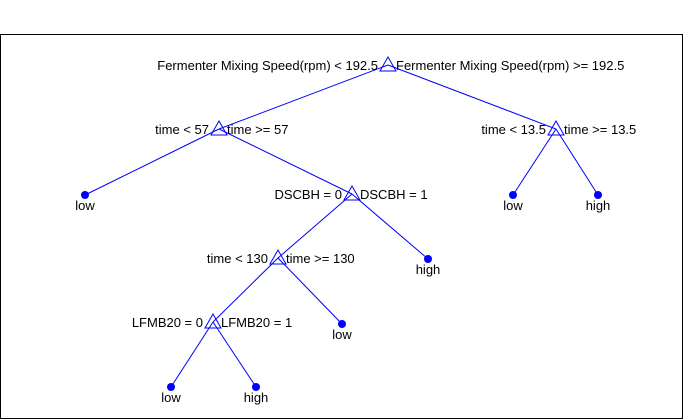  I want to click on split-right-label: time >= 13.5, so click(600, 129).